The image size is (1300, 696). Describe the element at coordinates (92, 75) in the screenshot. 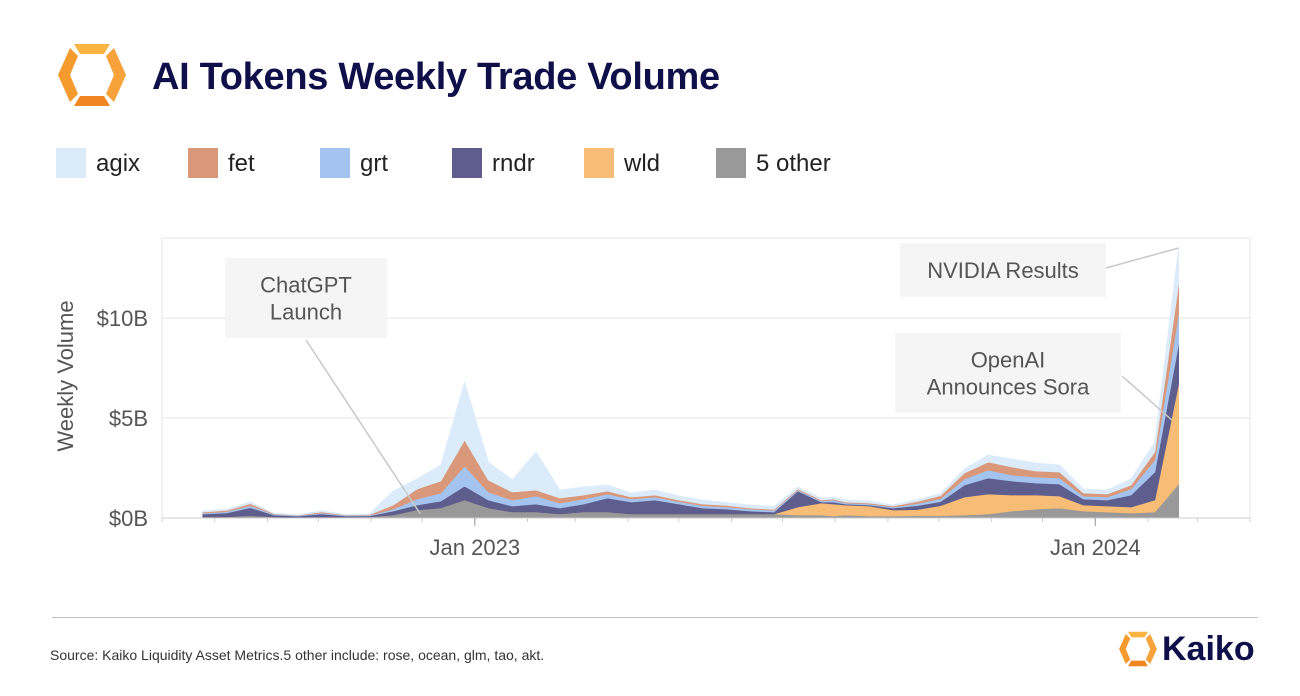

I see `kaiko-logo-icon` at that location.